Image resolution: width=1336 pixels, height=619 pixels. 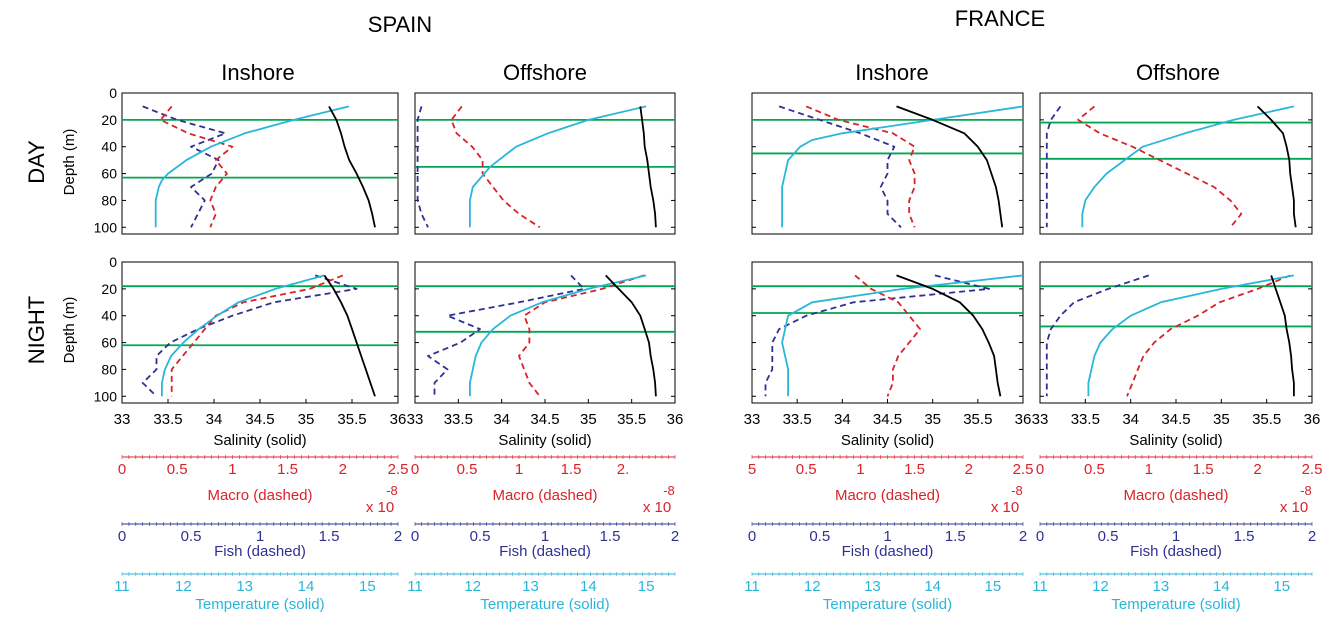 What do you see at coordinates (415, 469) in the screenshot?
I see `macro-tick-label: 0` at bounding box center [415, 469].